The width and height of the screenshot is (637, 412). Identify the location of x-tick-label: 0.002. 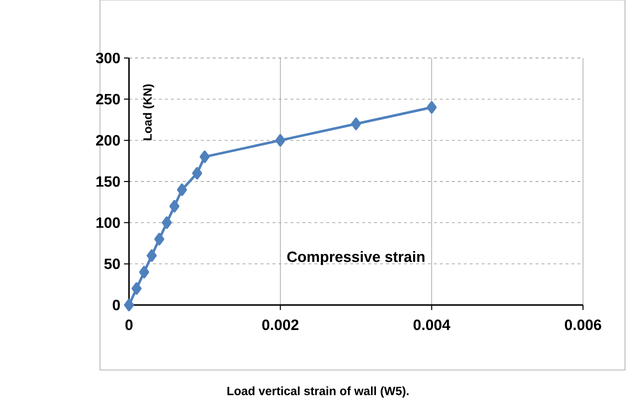
(280, 325).